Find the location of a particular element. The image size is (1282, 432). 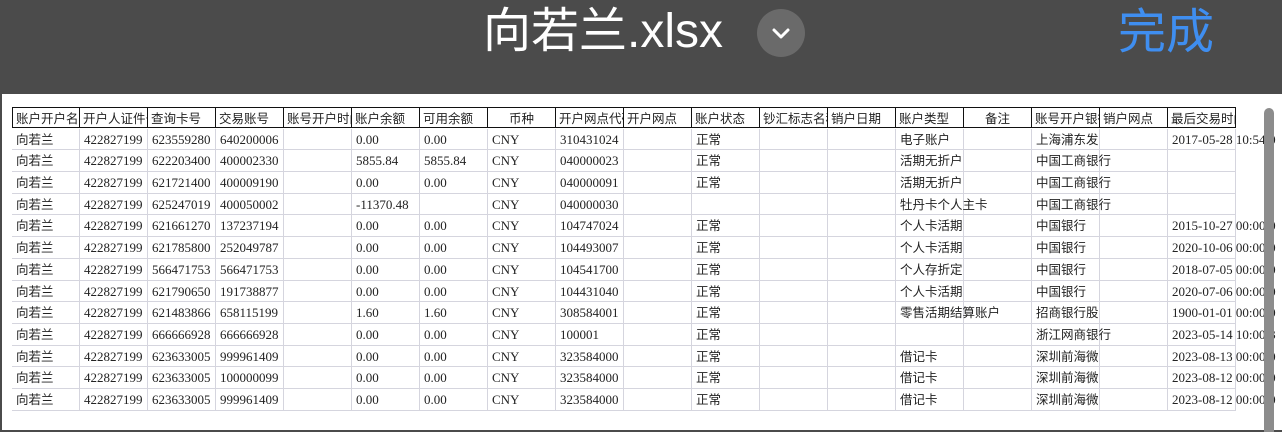

table-cell: 招商银行股 is located at coordinates (1066, 313).